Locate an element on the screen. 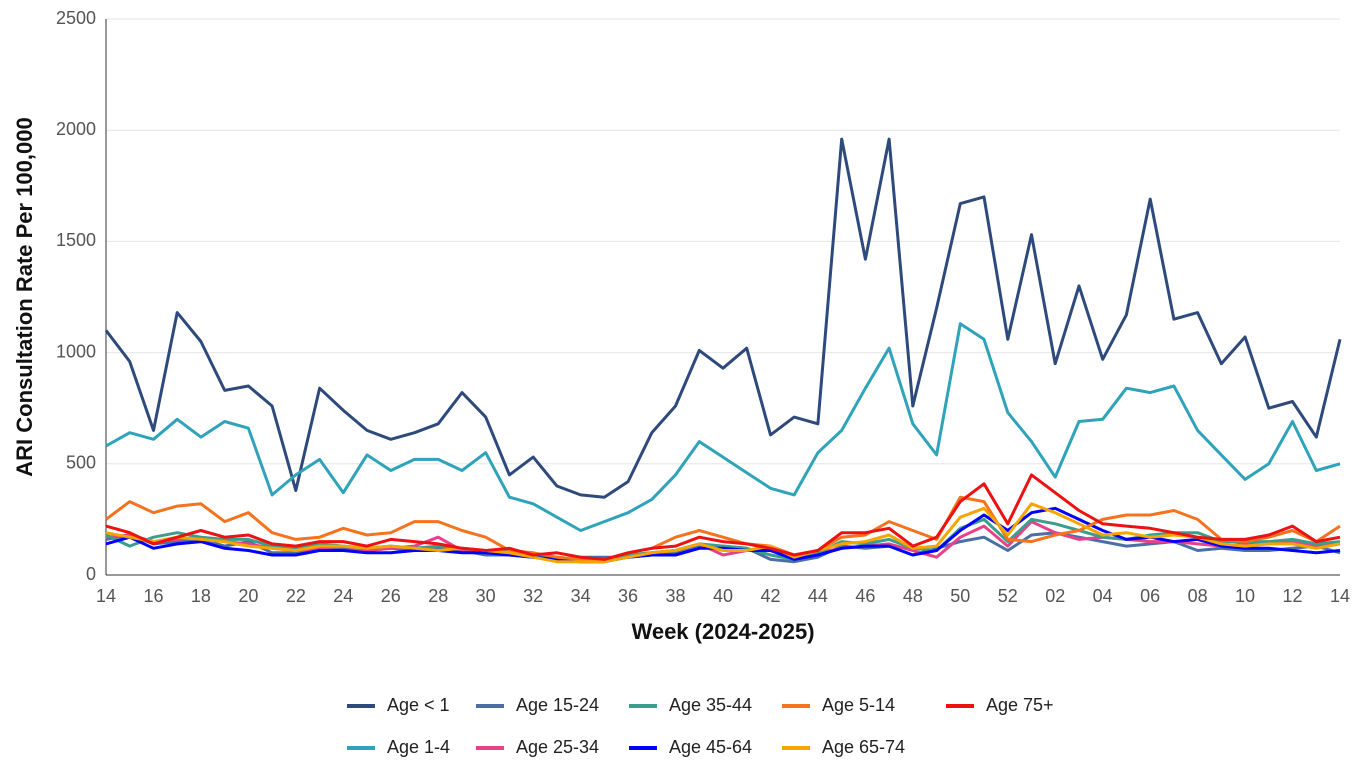  y-tick-label: 2000 is located at coordinates (76, 129).